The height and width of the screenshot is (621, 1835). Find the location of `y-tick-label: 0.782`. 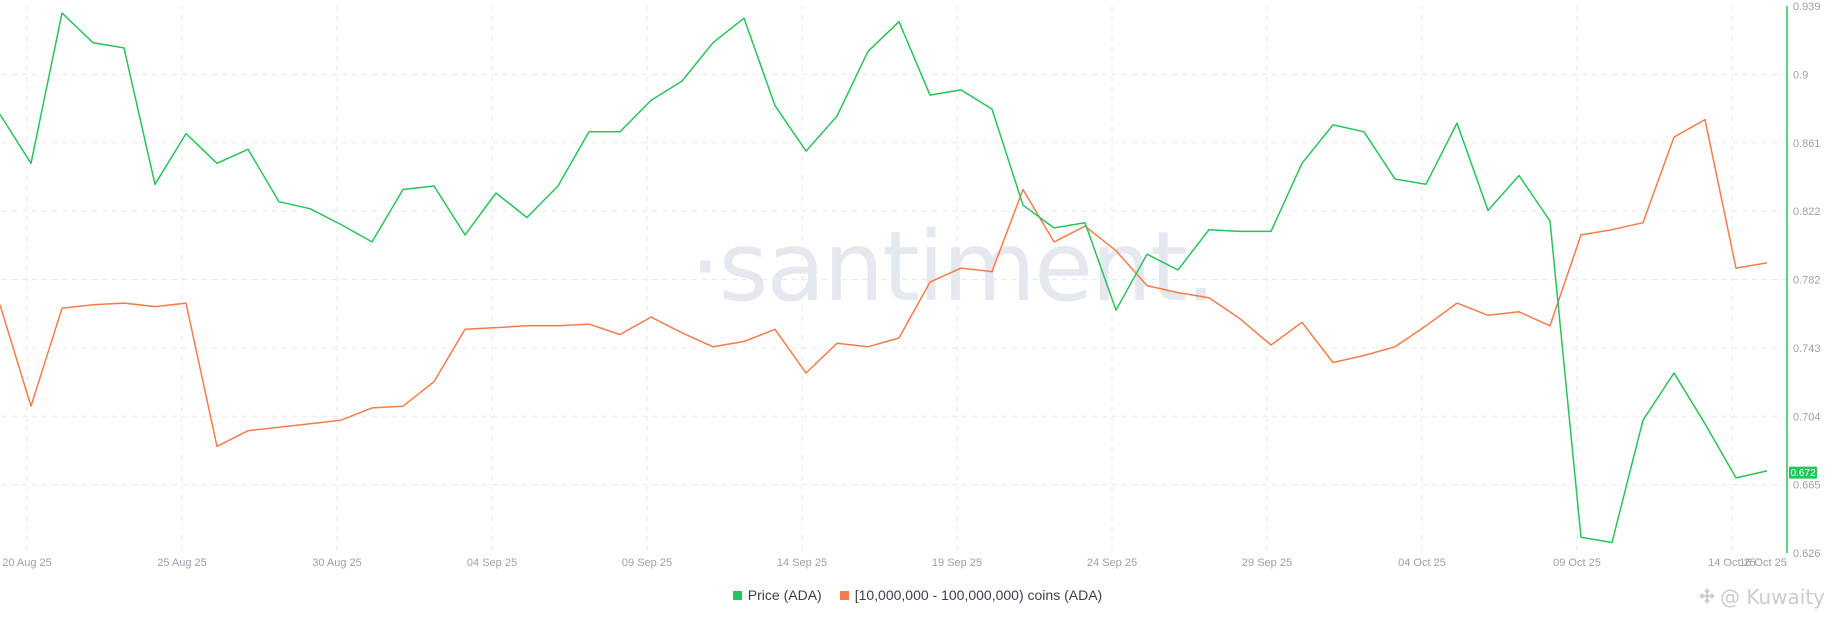

y-tick-label: 0.782 is located at coordinates (1807, 281).